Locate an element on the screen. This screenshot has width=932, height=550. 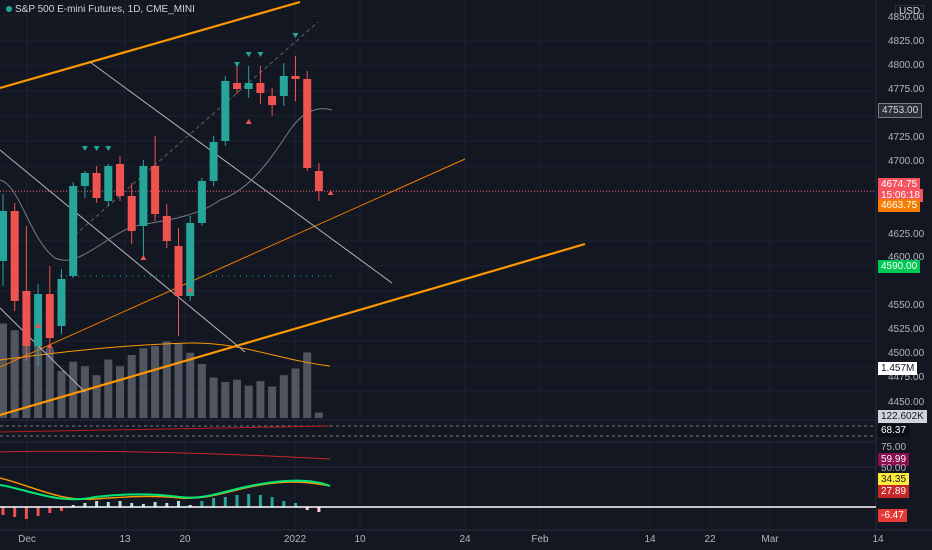
market-status-dot is located at coordinates (9, 9).